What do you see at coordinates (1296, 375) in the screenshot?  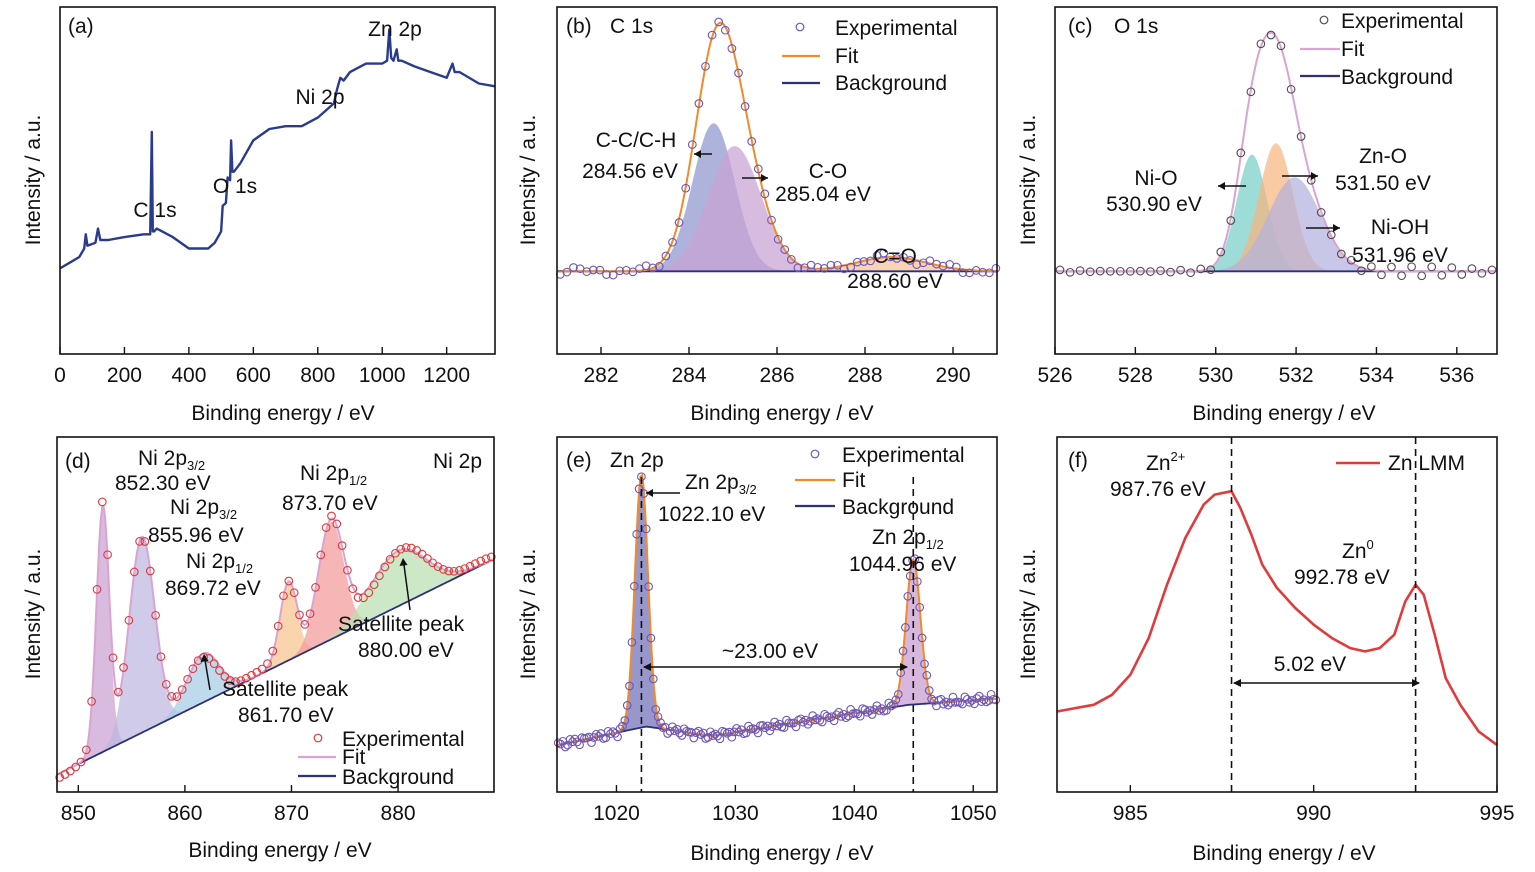 I see `panel-c-xtick-label-3: 532` at bounding box center [1296, 375].